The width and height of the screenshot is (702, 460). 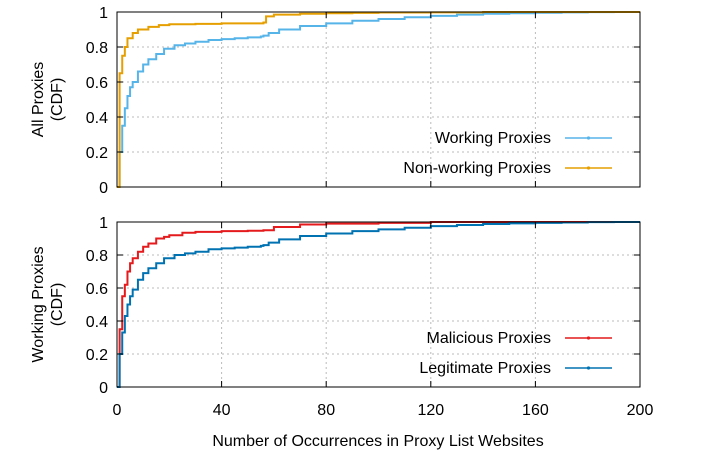 I want to click on x-tick-label: 120, so click(x=430, y=410).